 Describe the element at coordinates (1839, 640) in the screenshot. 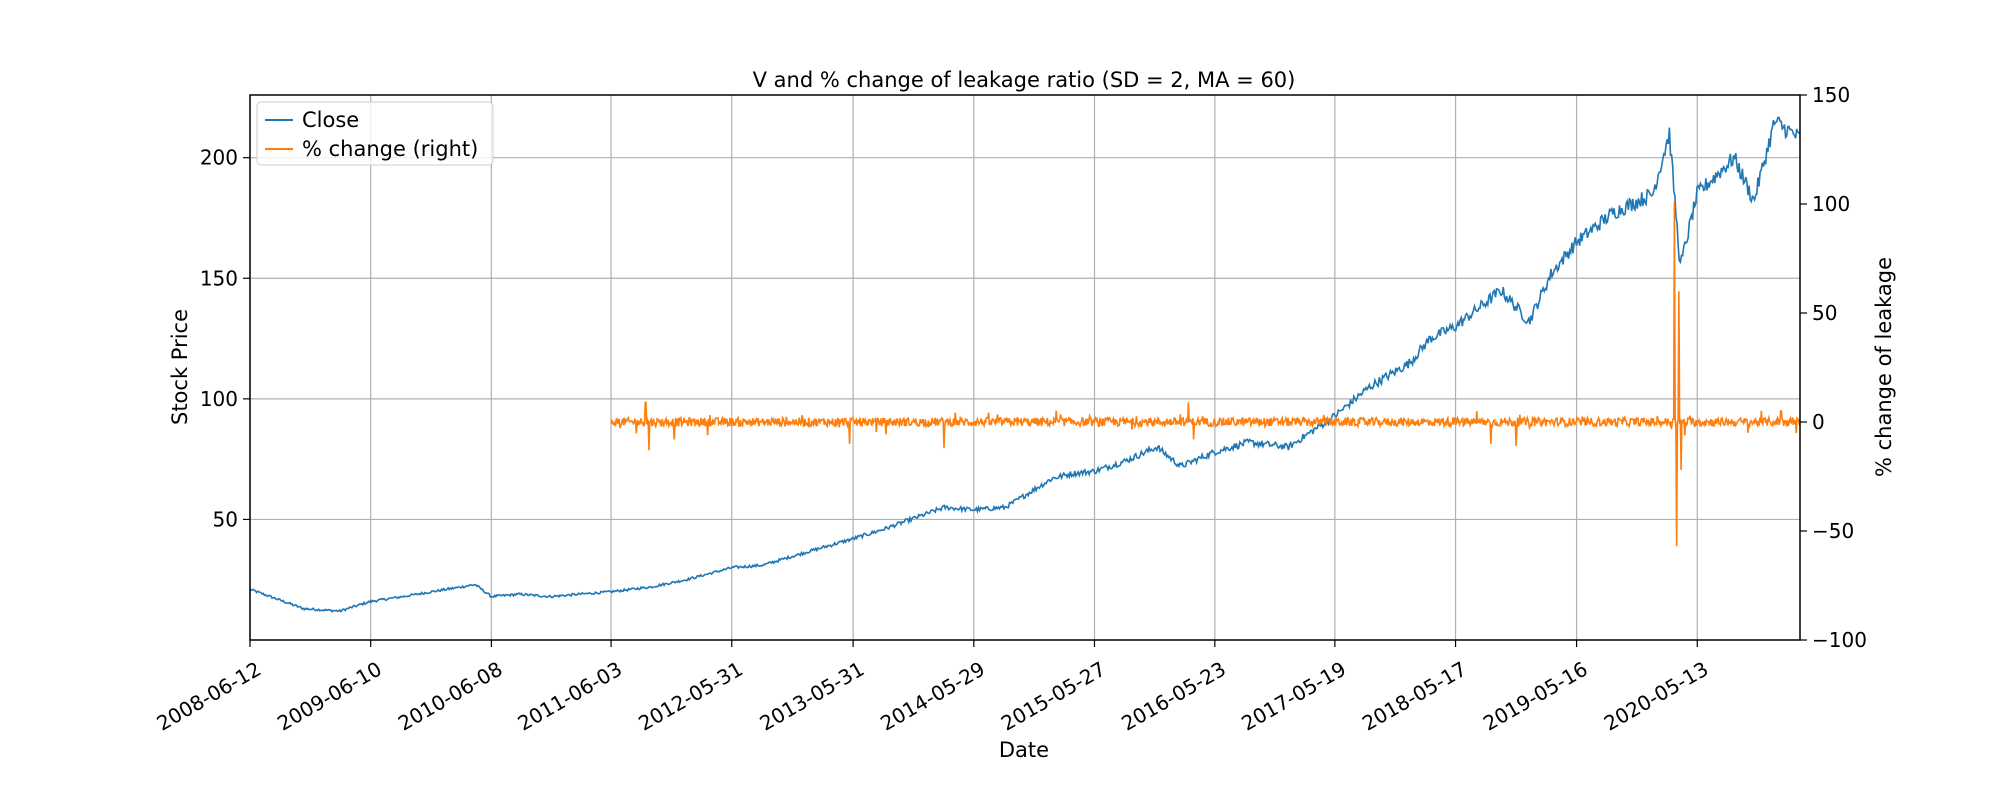

I see `y2-tick-label: −100` at that location.